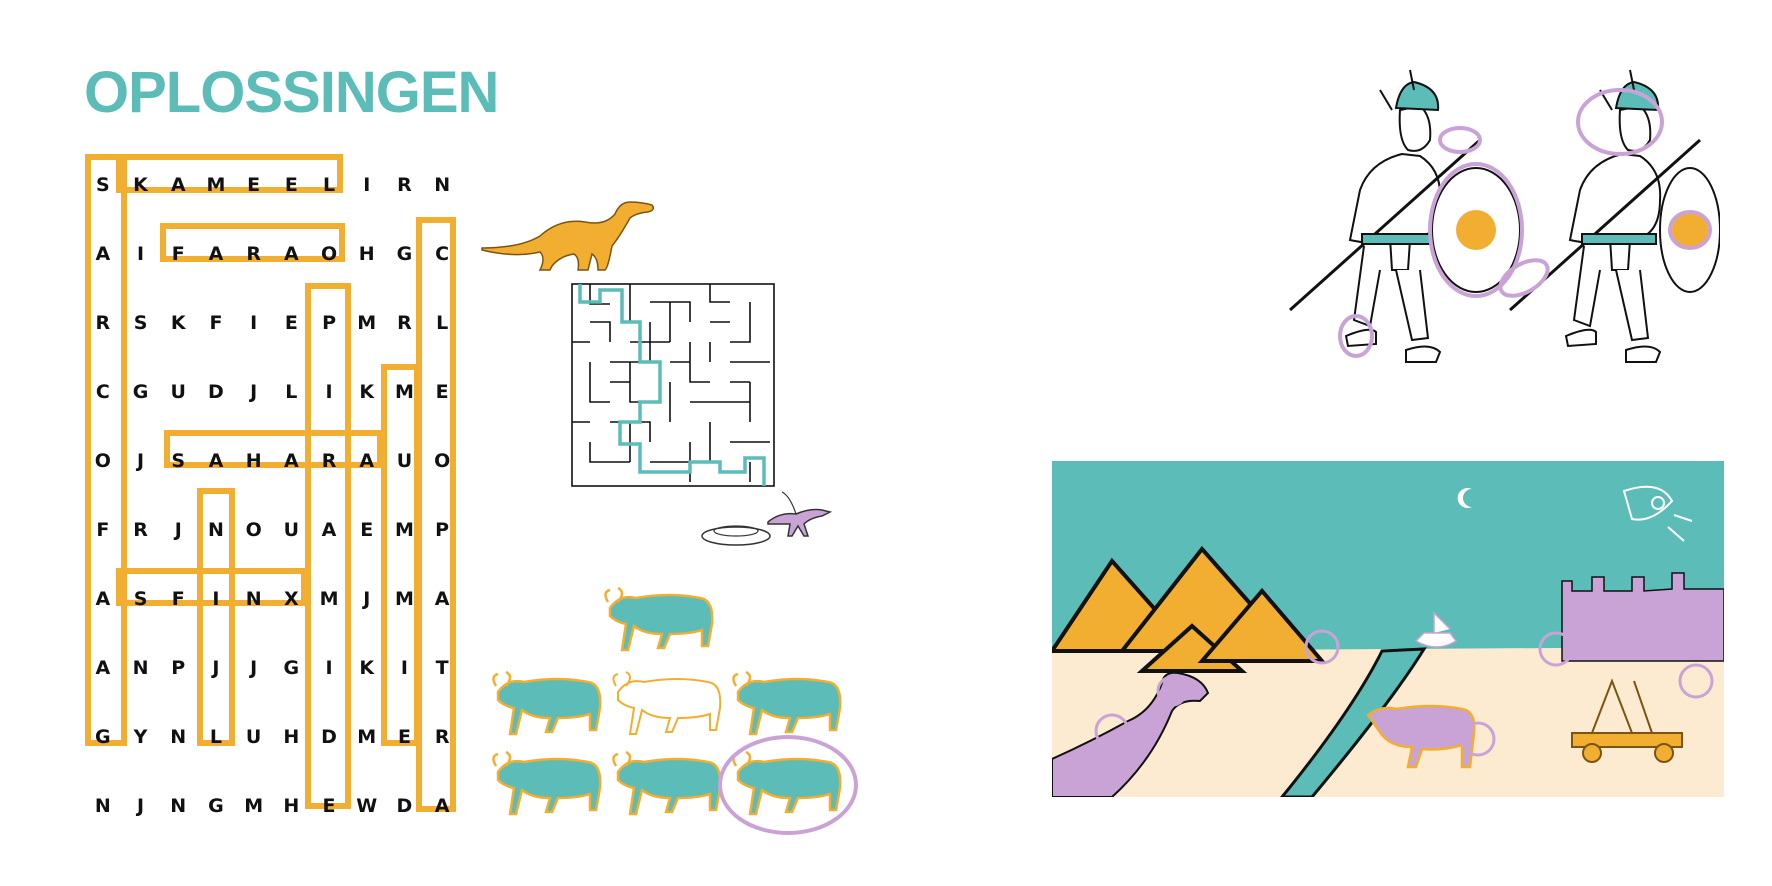 Image resolution: width=1772 pixels, height=886 pixels. I want to click on castle, so click(1642, 617).